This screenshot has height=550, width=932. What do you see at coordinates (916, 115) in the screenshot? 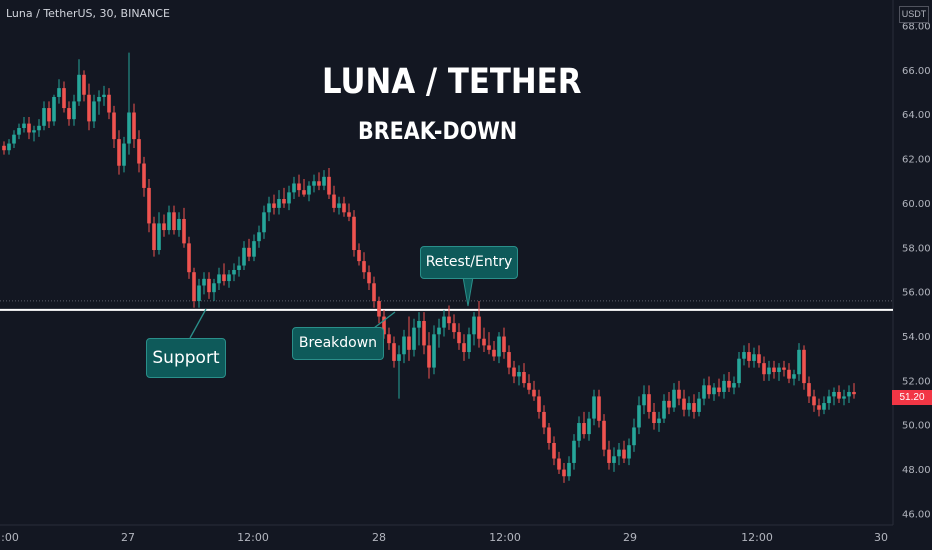
I see `price-tick-label: 64.00` at bounding box center [916, 115].